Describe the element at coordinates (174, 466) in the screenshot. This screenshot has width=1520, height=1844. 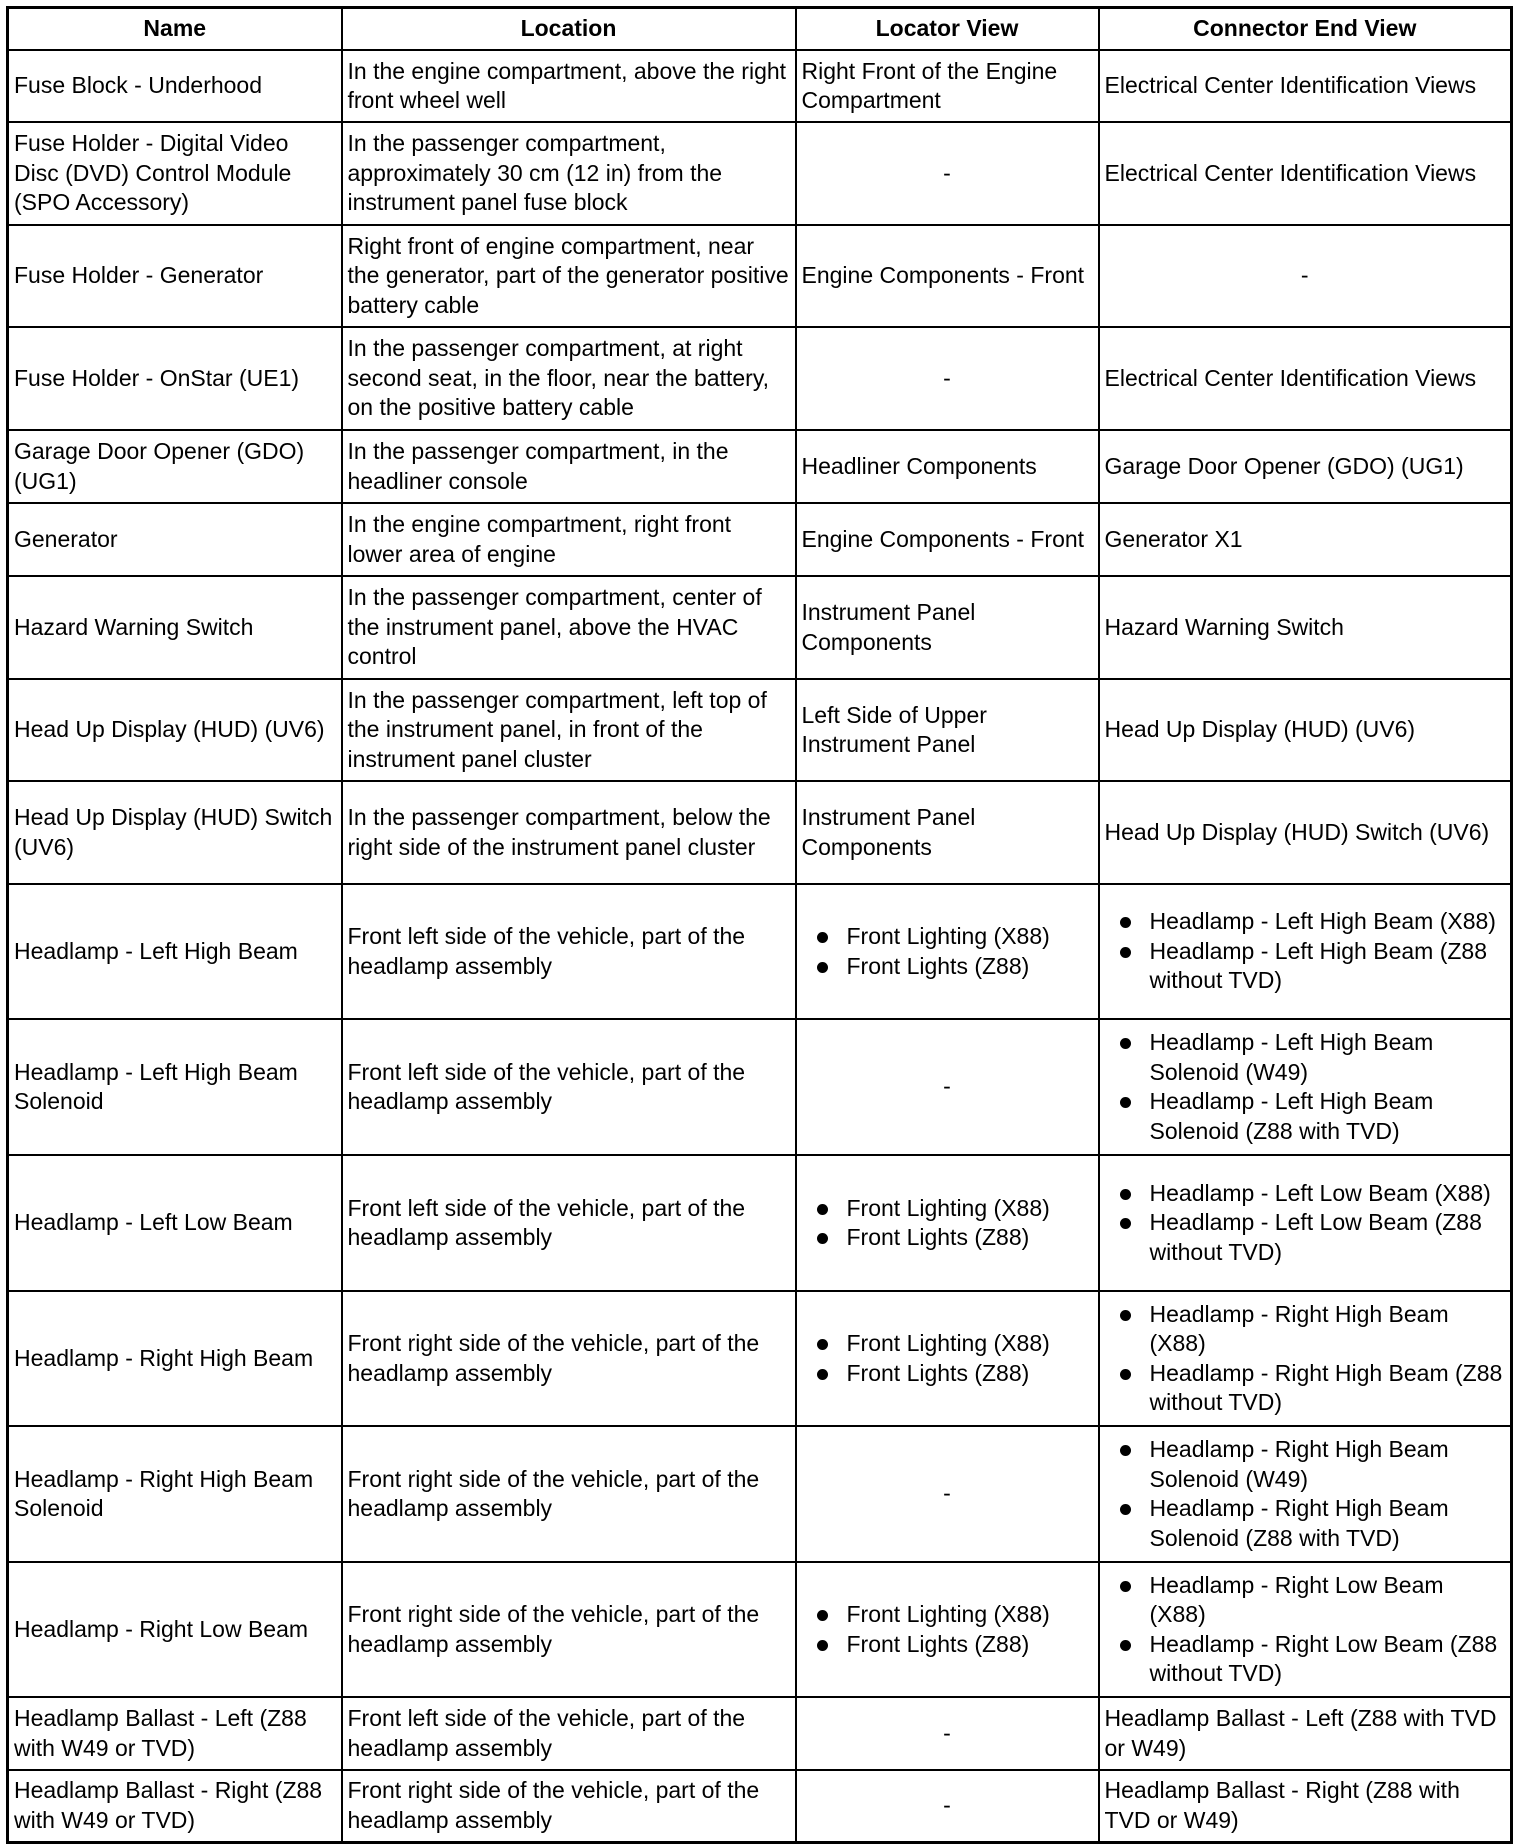
I see `cell-name: Garage Door Opener (GDO) (UG1)` at that location.